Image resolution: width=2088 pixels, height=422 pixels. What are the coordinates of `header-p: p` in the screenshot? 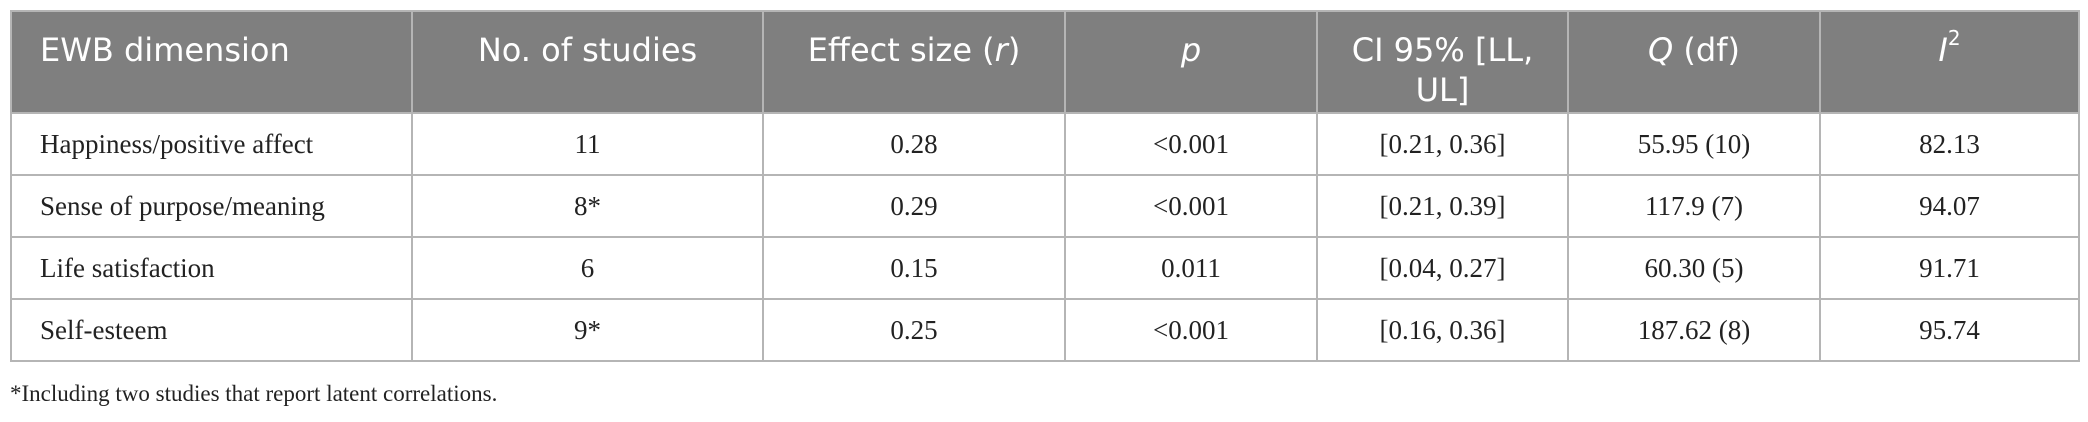 It's located at (1191, 62).